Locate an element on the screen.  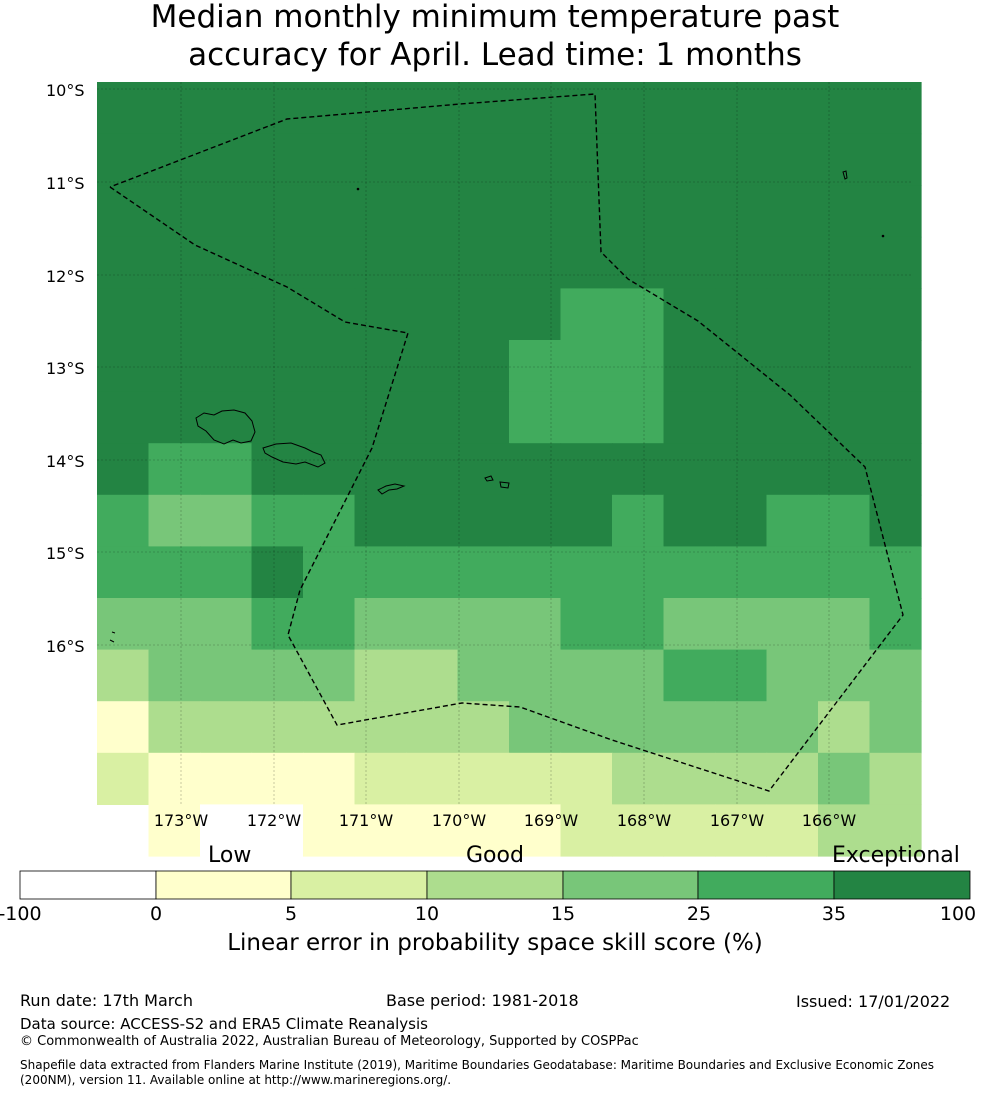
lat-label-13s: 13°S is located at coordinates (65, 368).